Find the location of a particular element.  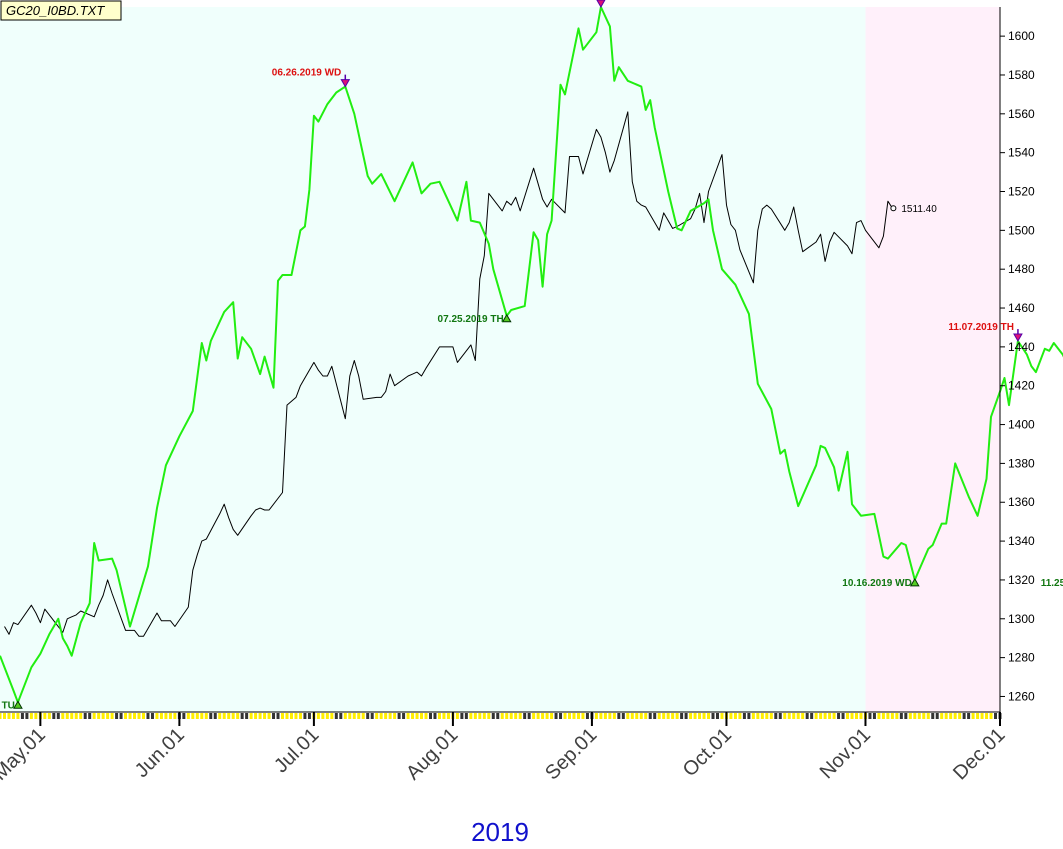

x-tick-label: May.01 is located at coordinates (25, 754).